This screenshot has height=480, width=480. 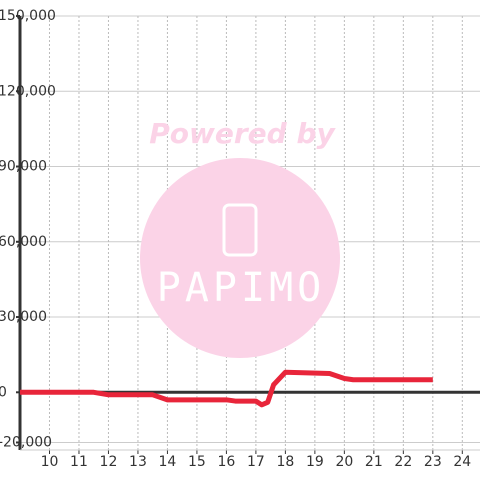 I want to click on series-line, so click(x=226, y=388).